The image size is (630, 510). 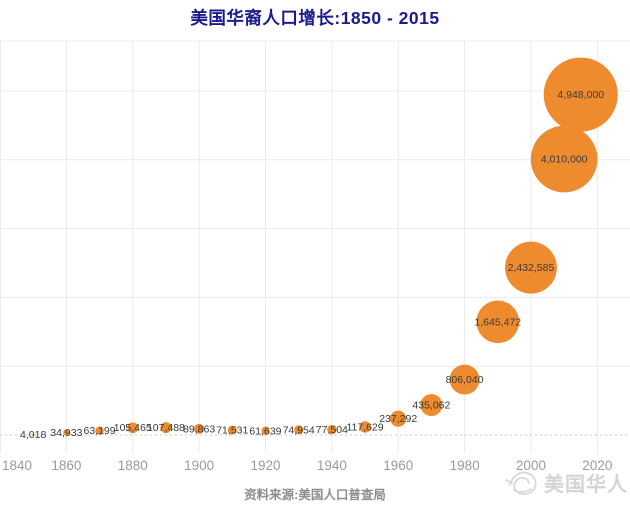 What do you see at coordinates (332, 465) in the screenshot?
I see `x-tick-label: 1940` at bounding box center [332, 465].